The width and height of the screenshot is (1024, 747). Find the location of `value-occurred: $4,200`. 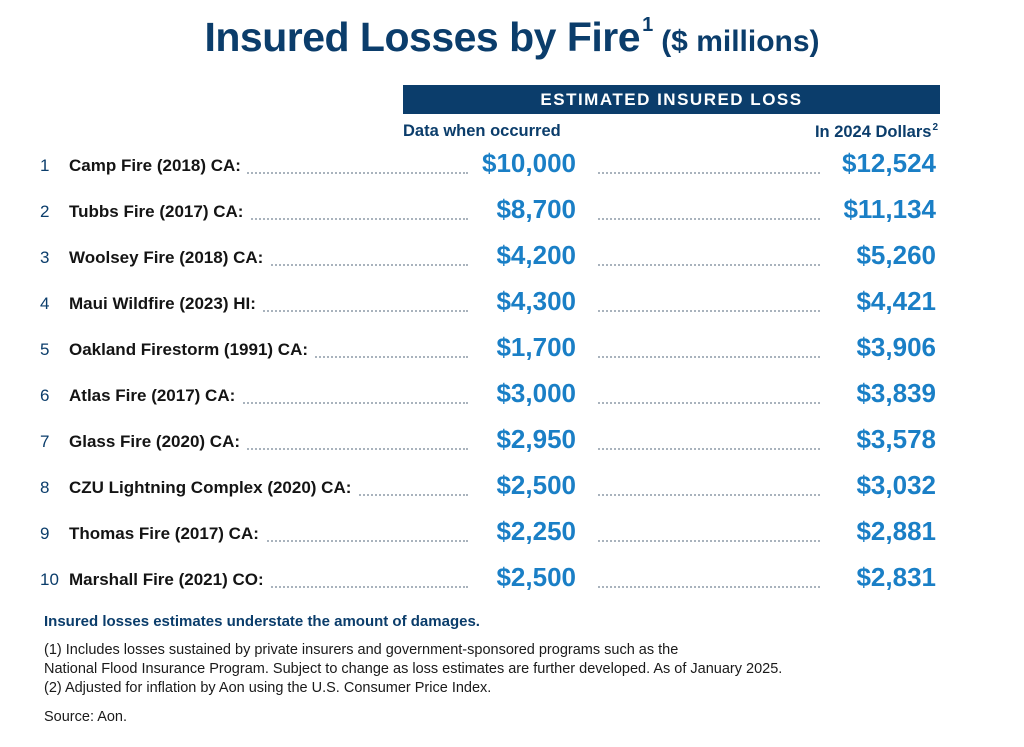

value-occurred: $4,200 is located at coordinates (536, 255).